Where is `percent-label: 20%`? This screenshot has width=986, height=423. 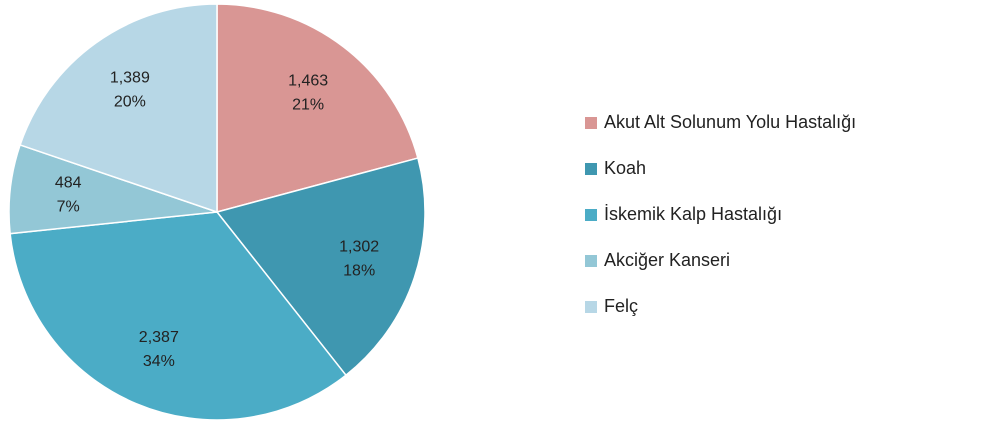 percent-label: 20% is located at coordinates (130, 101).